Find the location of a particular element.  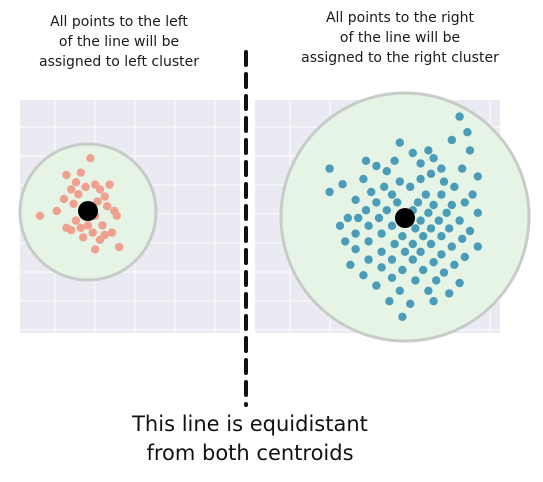

right-centroid is located at coordinates (405, 218).